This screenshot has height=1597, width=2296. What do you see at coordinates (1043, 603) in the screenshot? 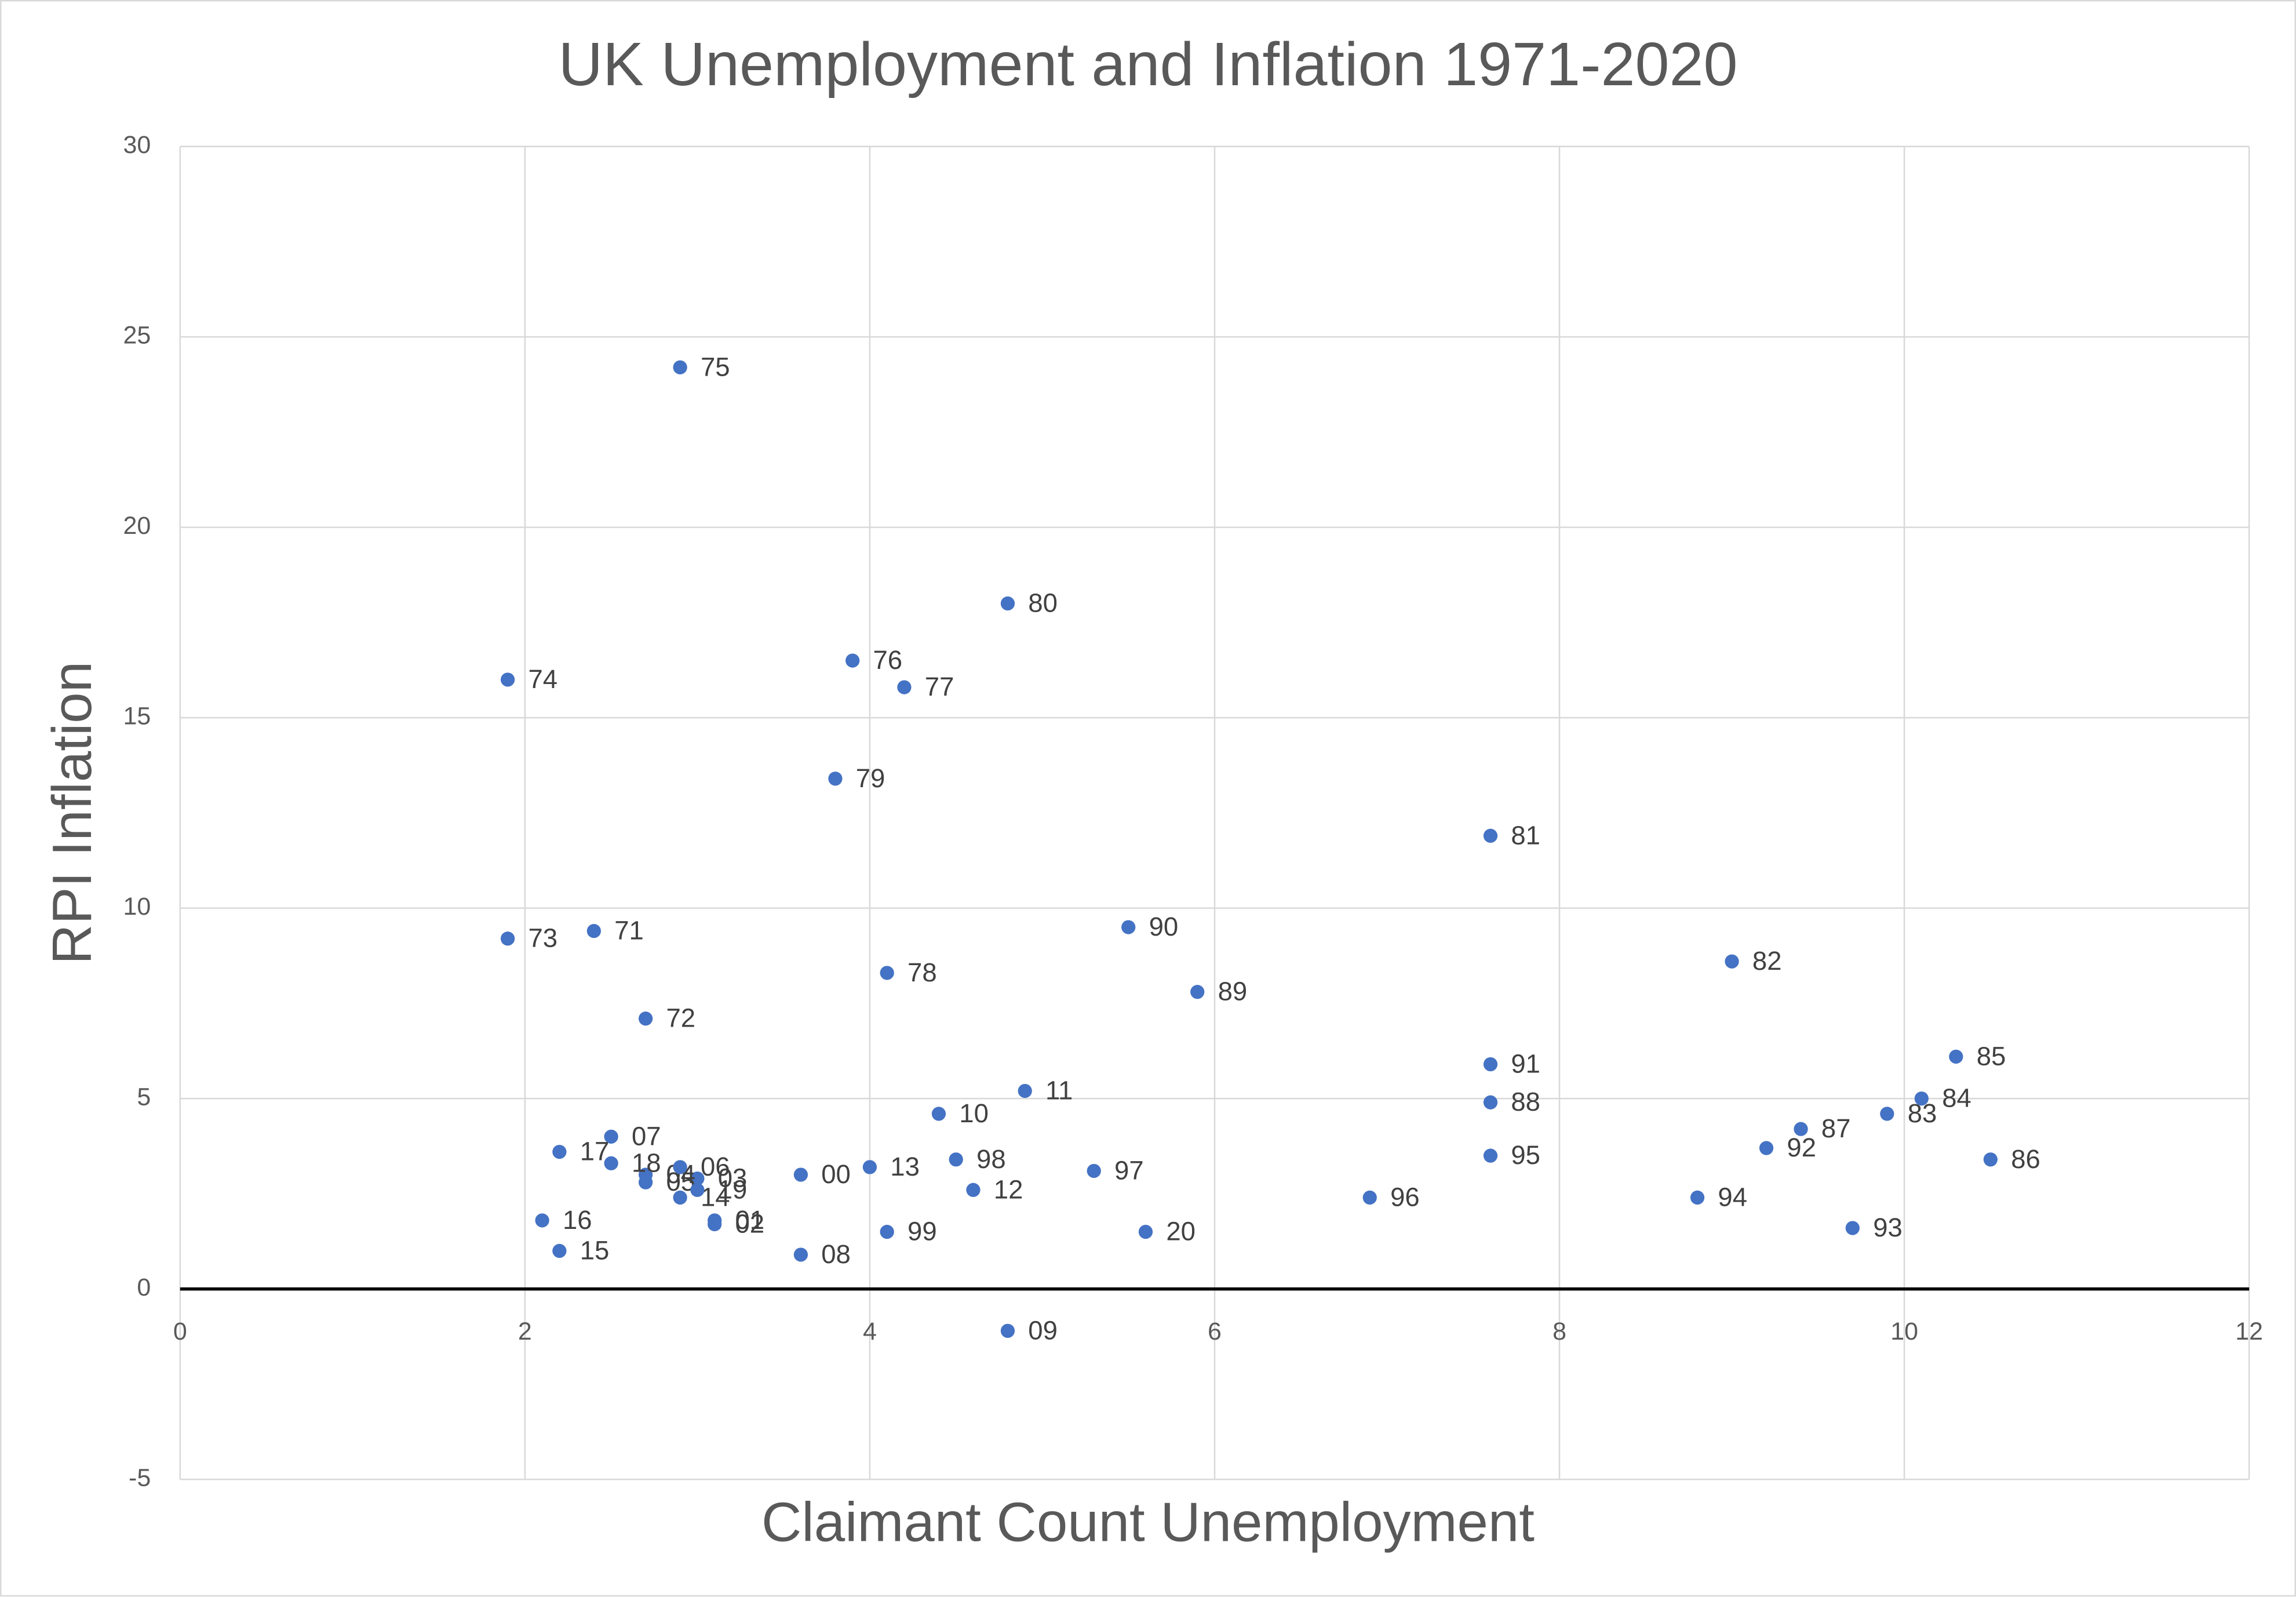
I see `point-label: 80` at bounding box center [1043, 603].